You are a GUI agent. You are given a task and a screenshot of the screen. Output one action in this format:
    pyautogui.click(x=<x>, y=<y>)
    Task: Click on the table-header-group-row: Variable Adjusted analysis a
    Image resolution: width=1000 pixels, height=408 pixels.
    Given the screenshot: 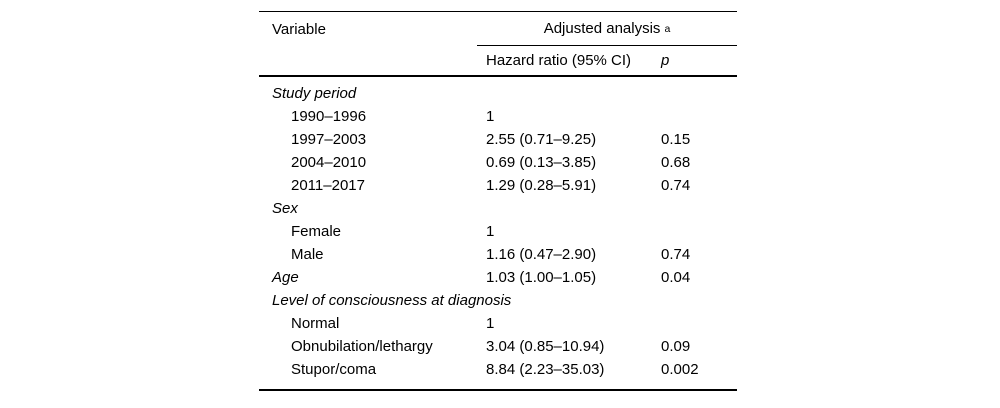 What is the action you would take?
    pyautogui.click(x=498, y=29)
    